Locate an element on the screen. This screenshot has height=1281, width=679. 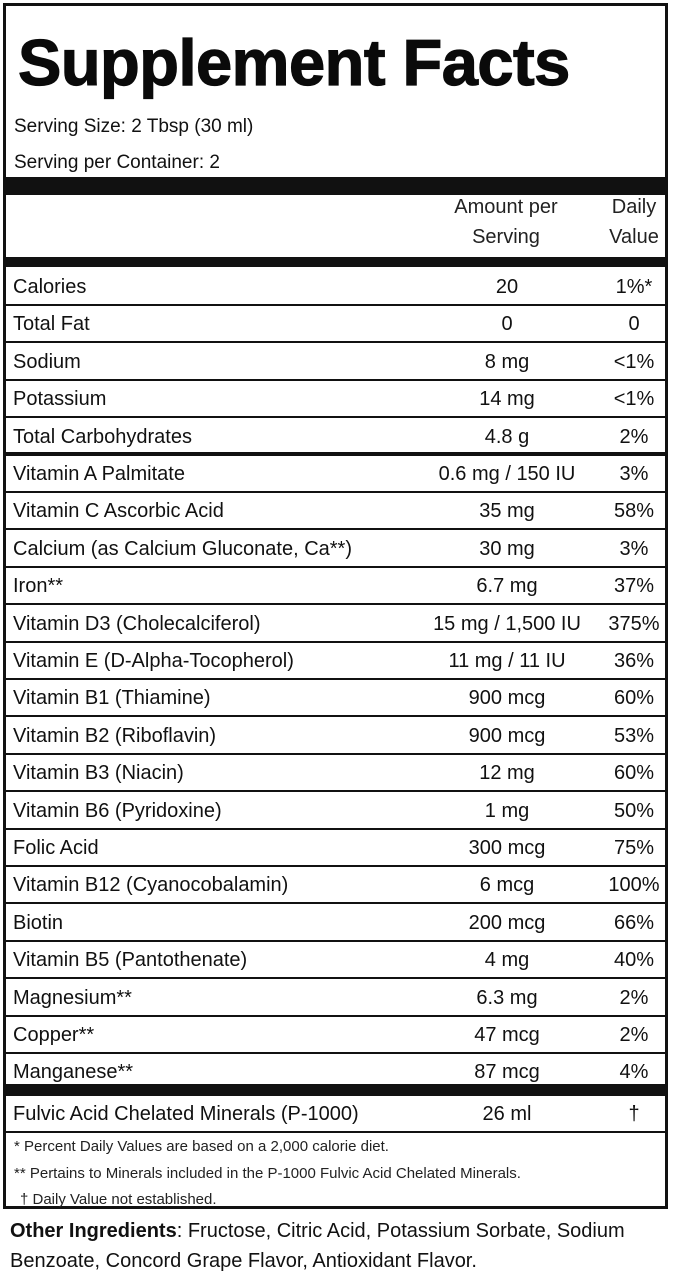
nutrient-amount: 1 mg is located at coordinates (507, 810).